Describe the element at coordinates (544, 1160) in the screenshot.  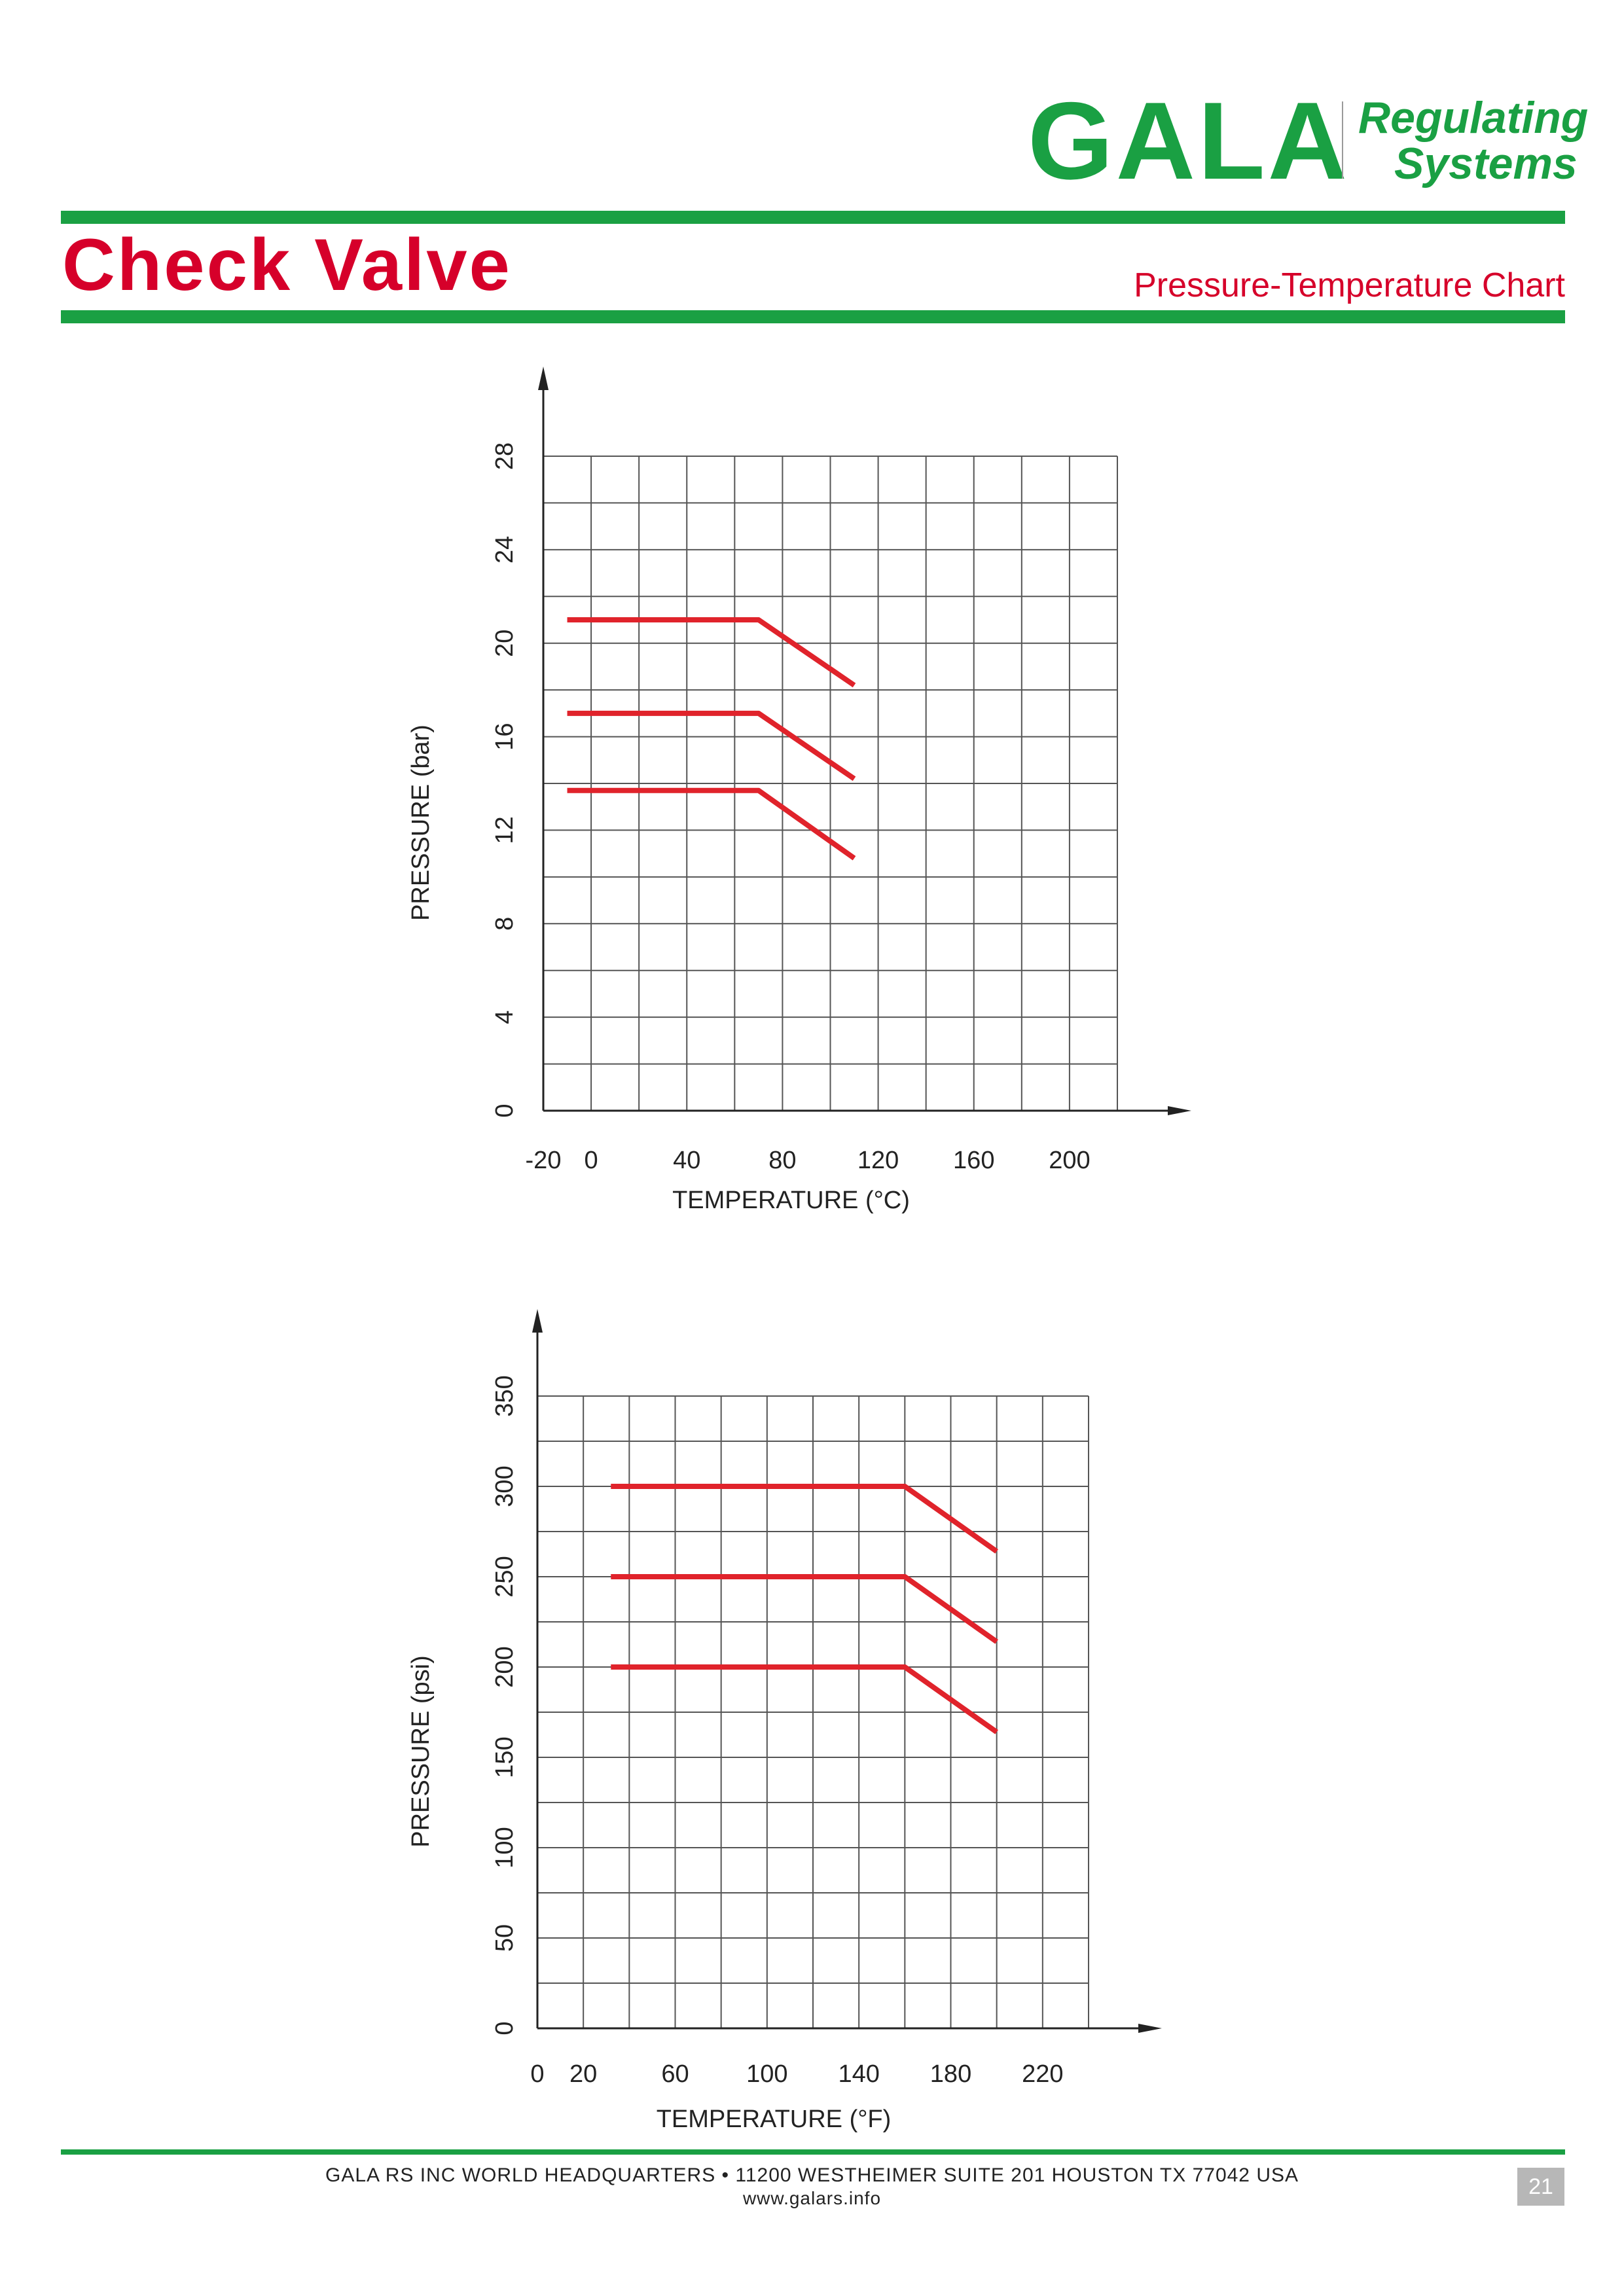
I see `chart-1-x-tick-label: -20` at that location.